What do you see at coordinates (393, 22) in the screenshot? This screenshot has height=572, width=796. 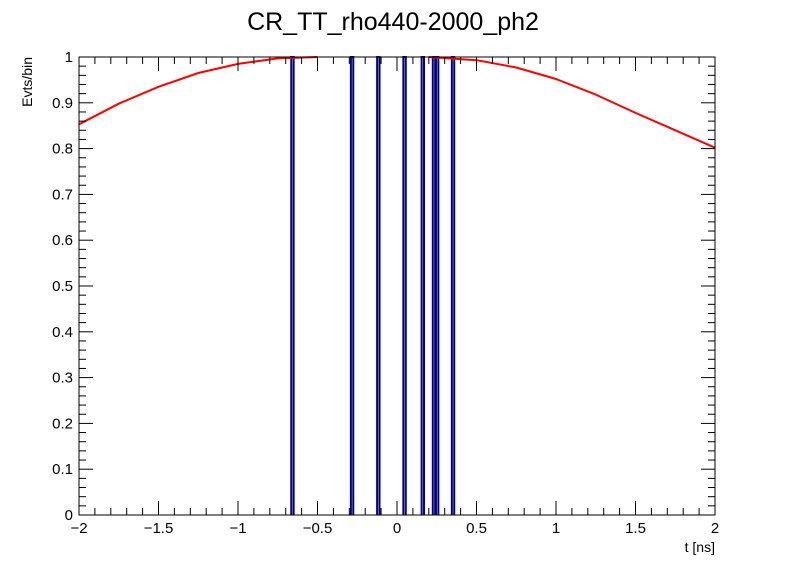 I see `chart-title: CR_TT_rho440-2000_ph2` at bounding box center [393, 22].